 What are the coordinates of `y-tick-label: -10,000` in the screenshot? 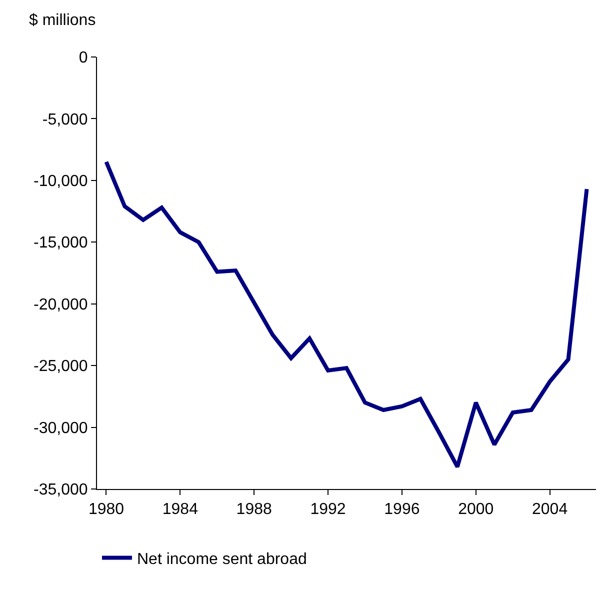 It's located at (61, 181).